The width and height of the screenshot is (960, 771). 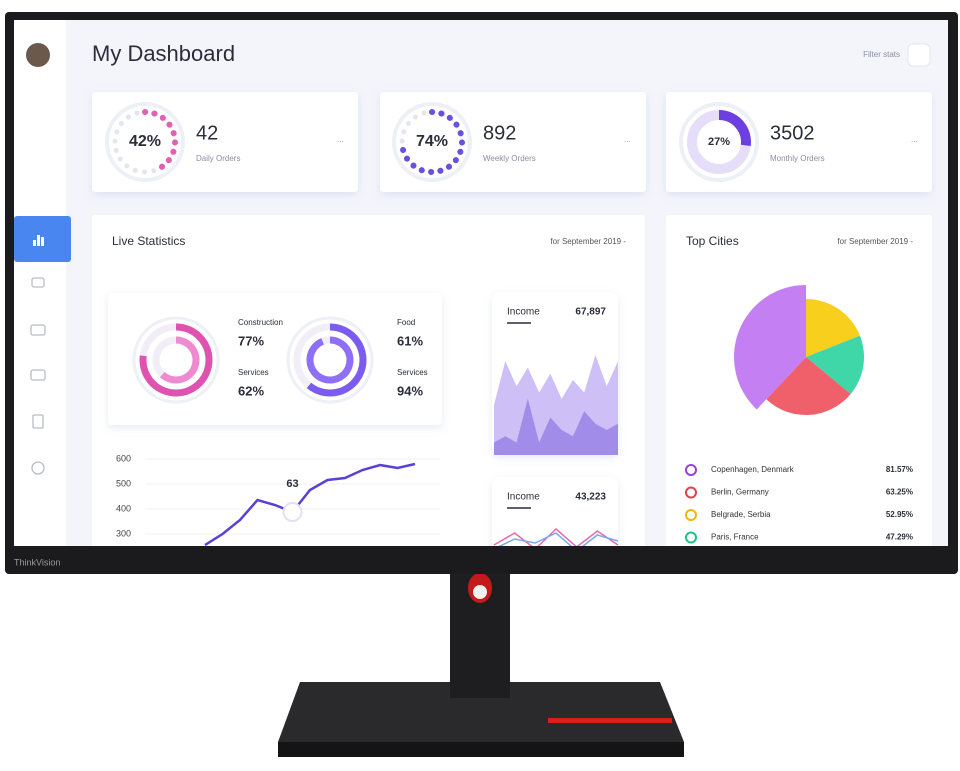 I want to click on city-name: Copenhagen, Denmark, so click(x=753, y=469).